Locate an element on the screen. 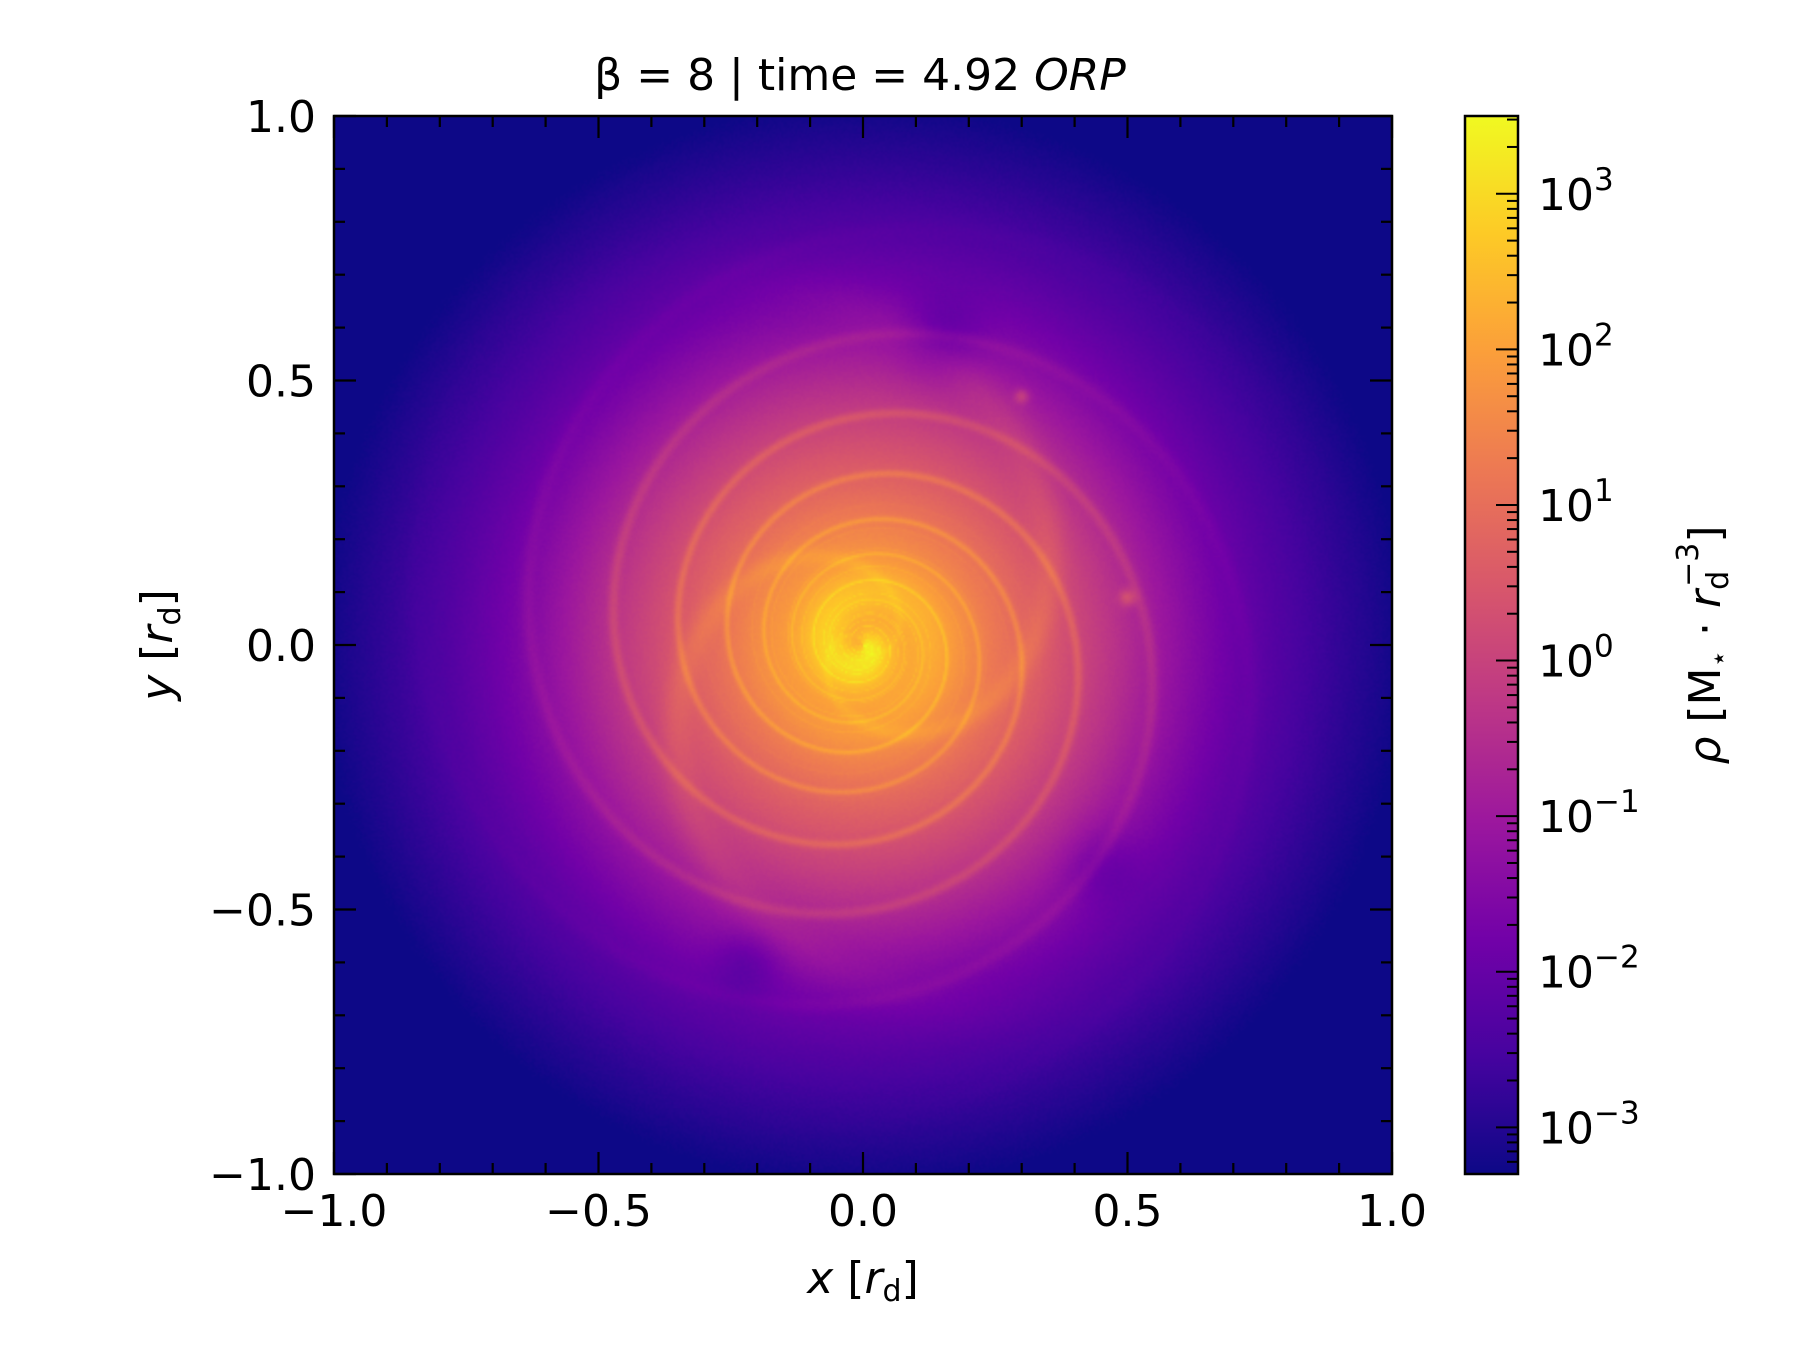 Image resolution: width=1800 pixels, height=1350 pixels. colorbar-tick-label: 10² is located at coordinates (1576, 346).